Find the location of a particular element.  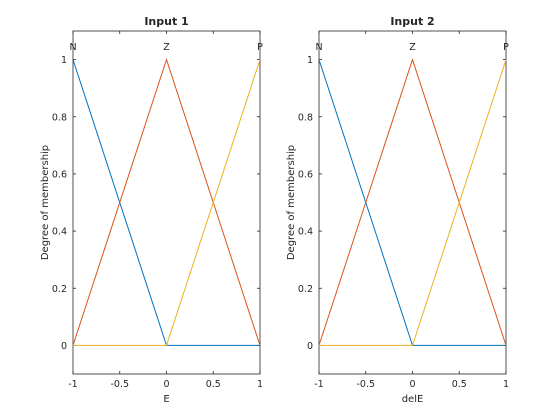

chart-title: Input 2 is located at coordinates (412, 21).